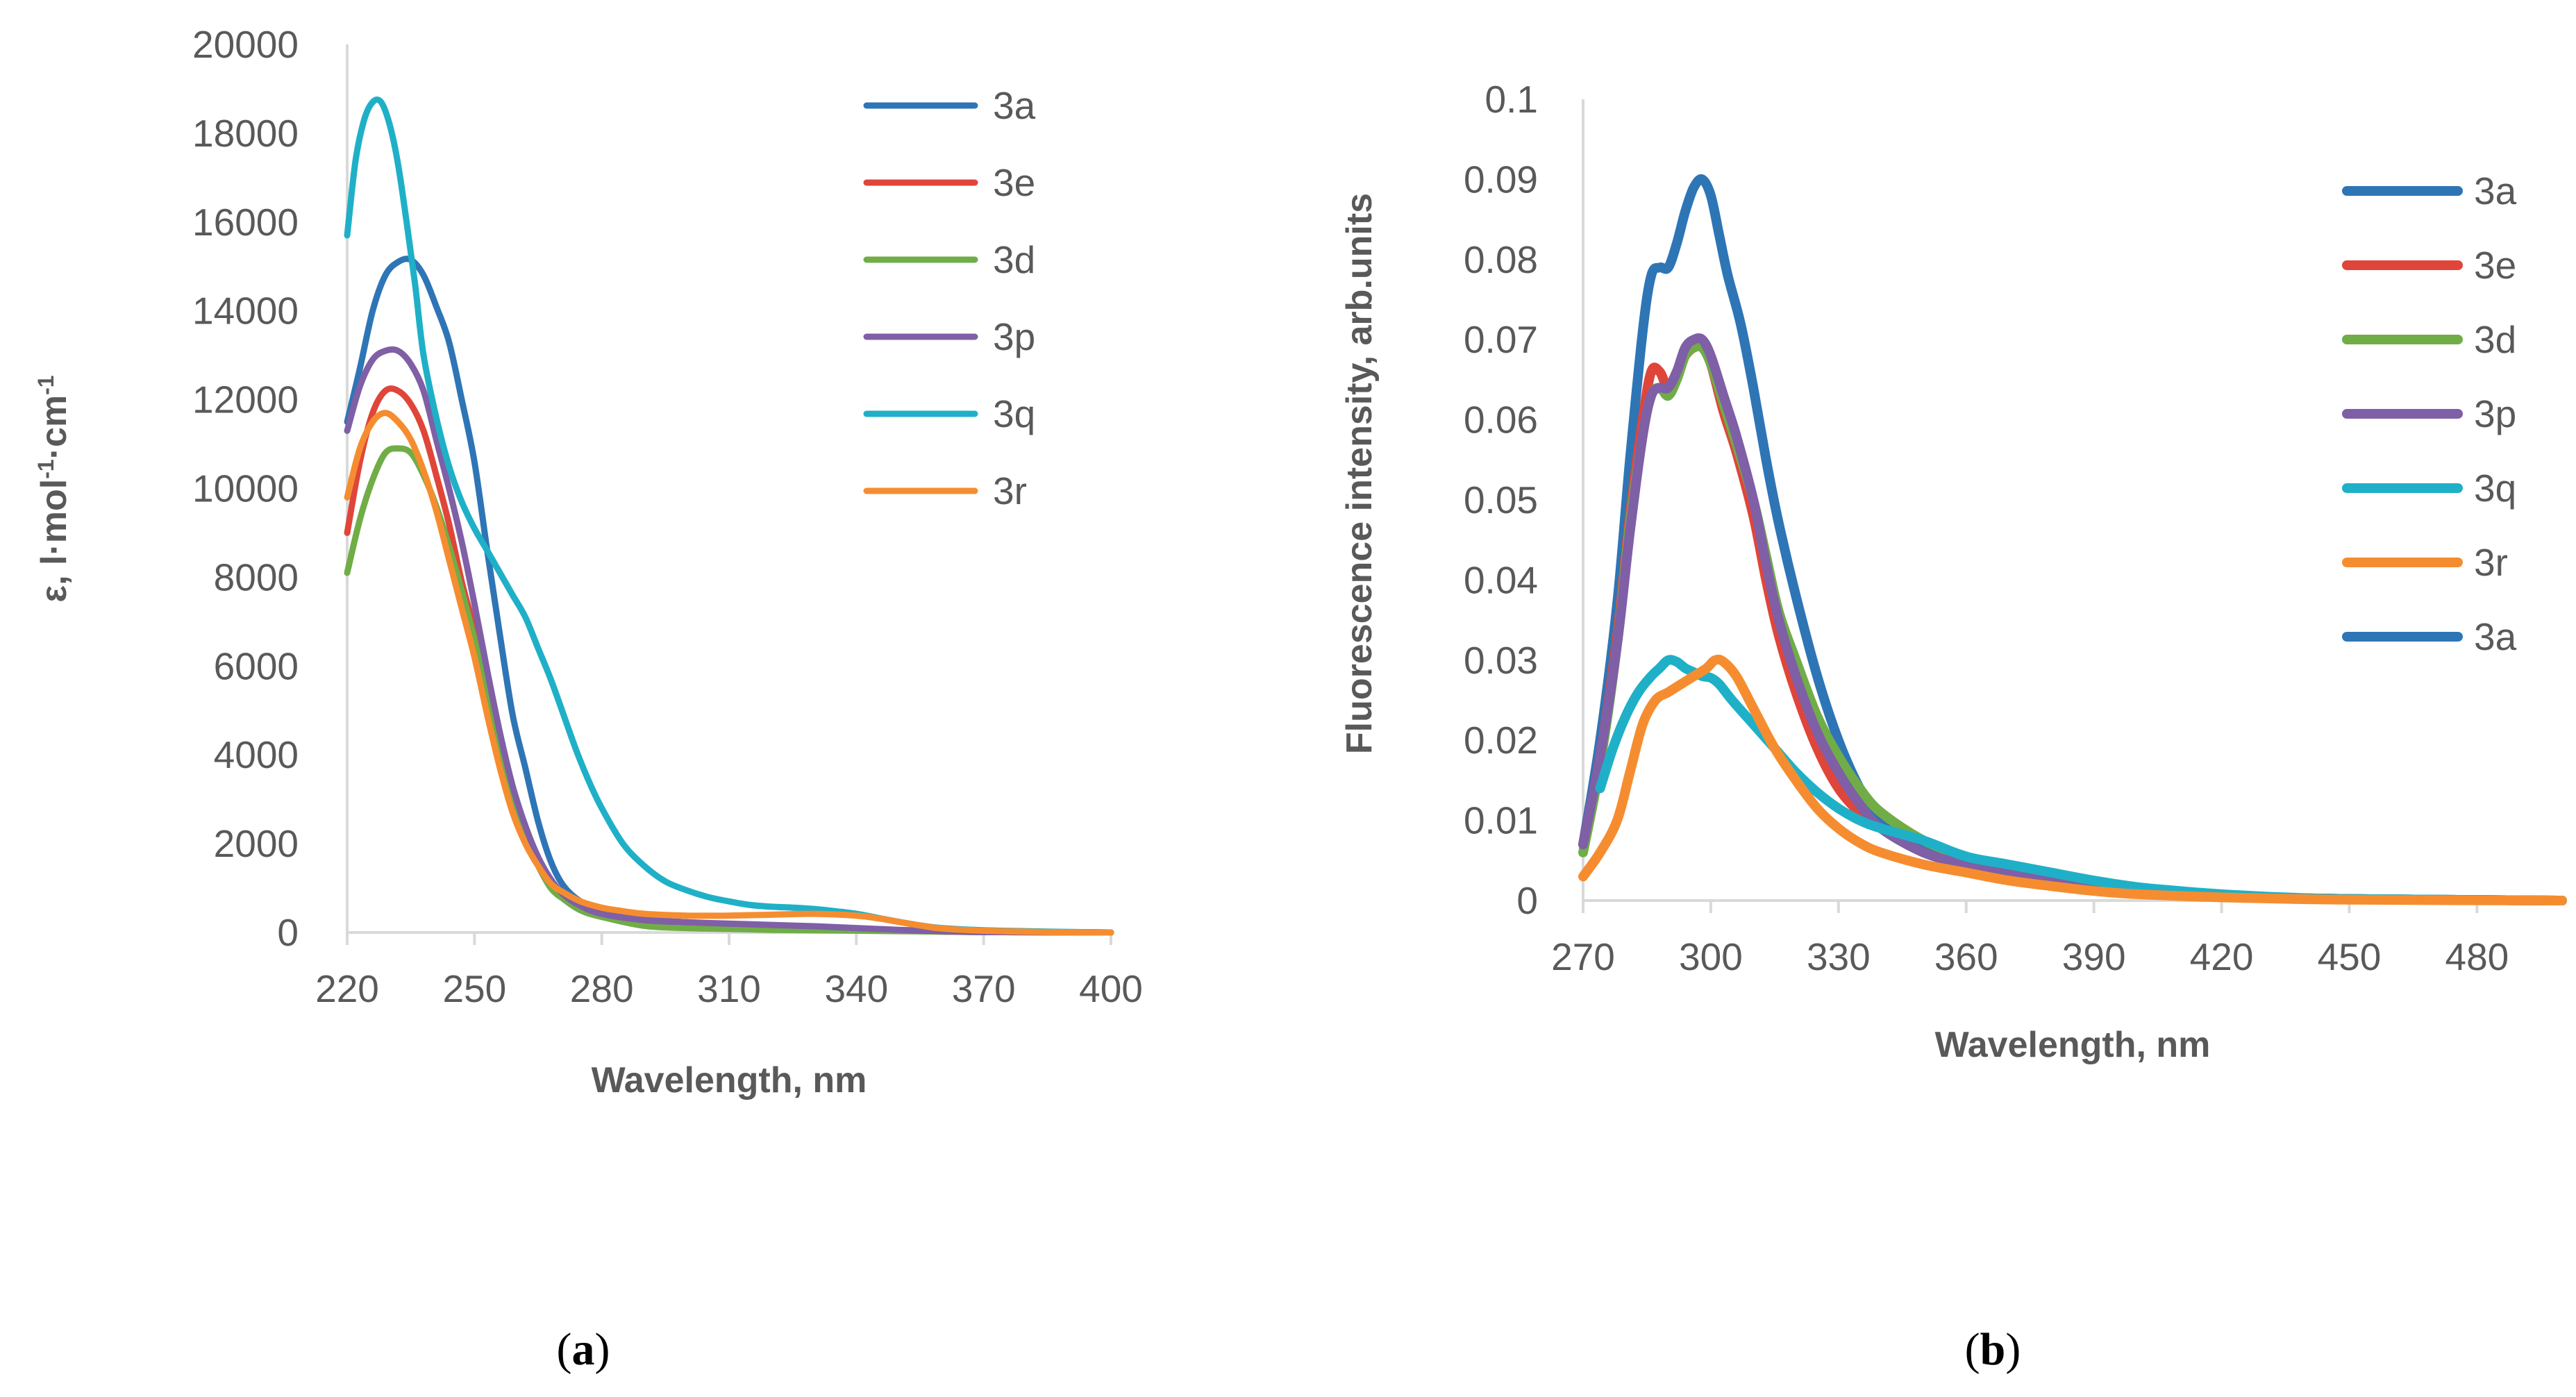 This screenshot has height=1397, width=2576. I want to click on chart-a-y-tick-label: 2000, so click(256, 843).